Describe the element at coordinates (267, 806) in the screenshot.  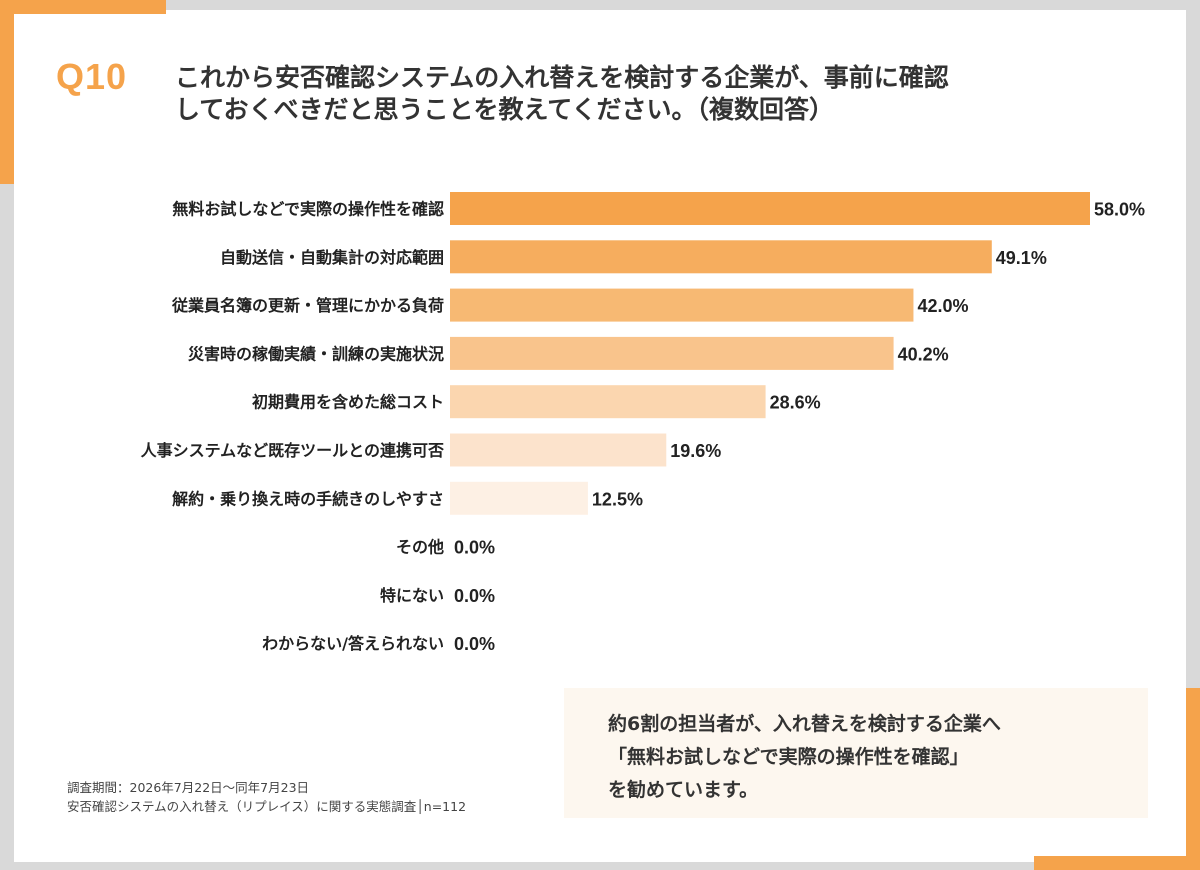
I see `footnote-survey: 安否確認システムの入れ替え（リプレイス）に関する実態調査│n=112` at that location.